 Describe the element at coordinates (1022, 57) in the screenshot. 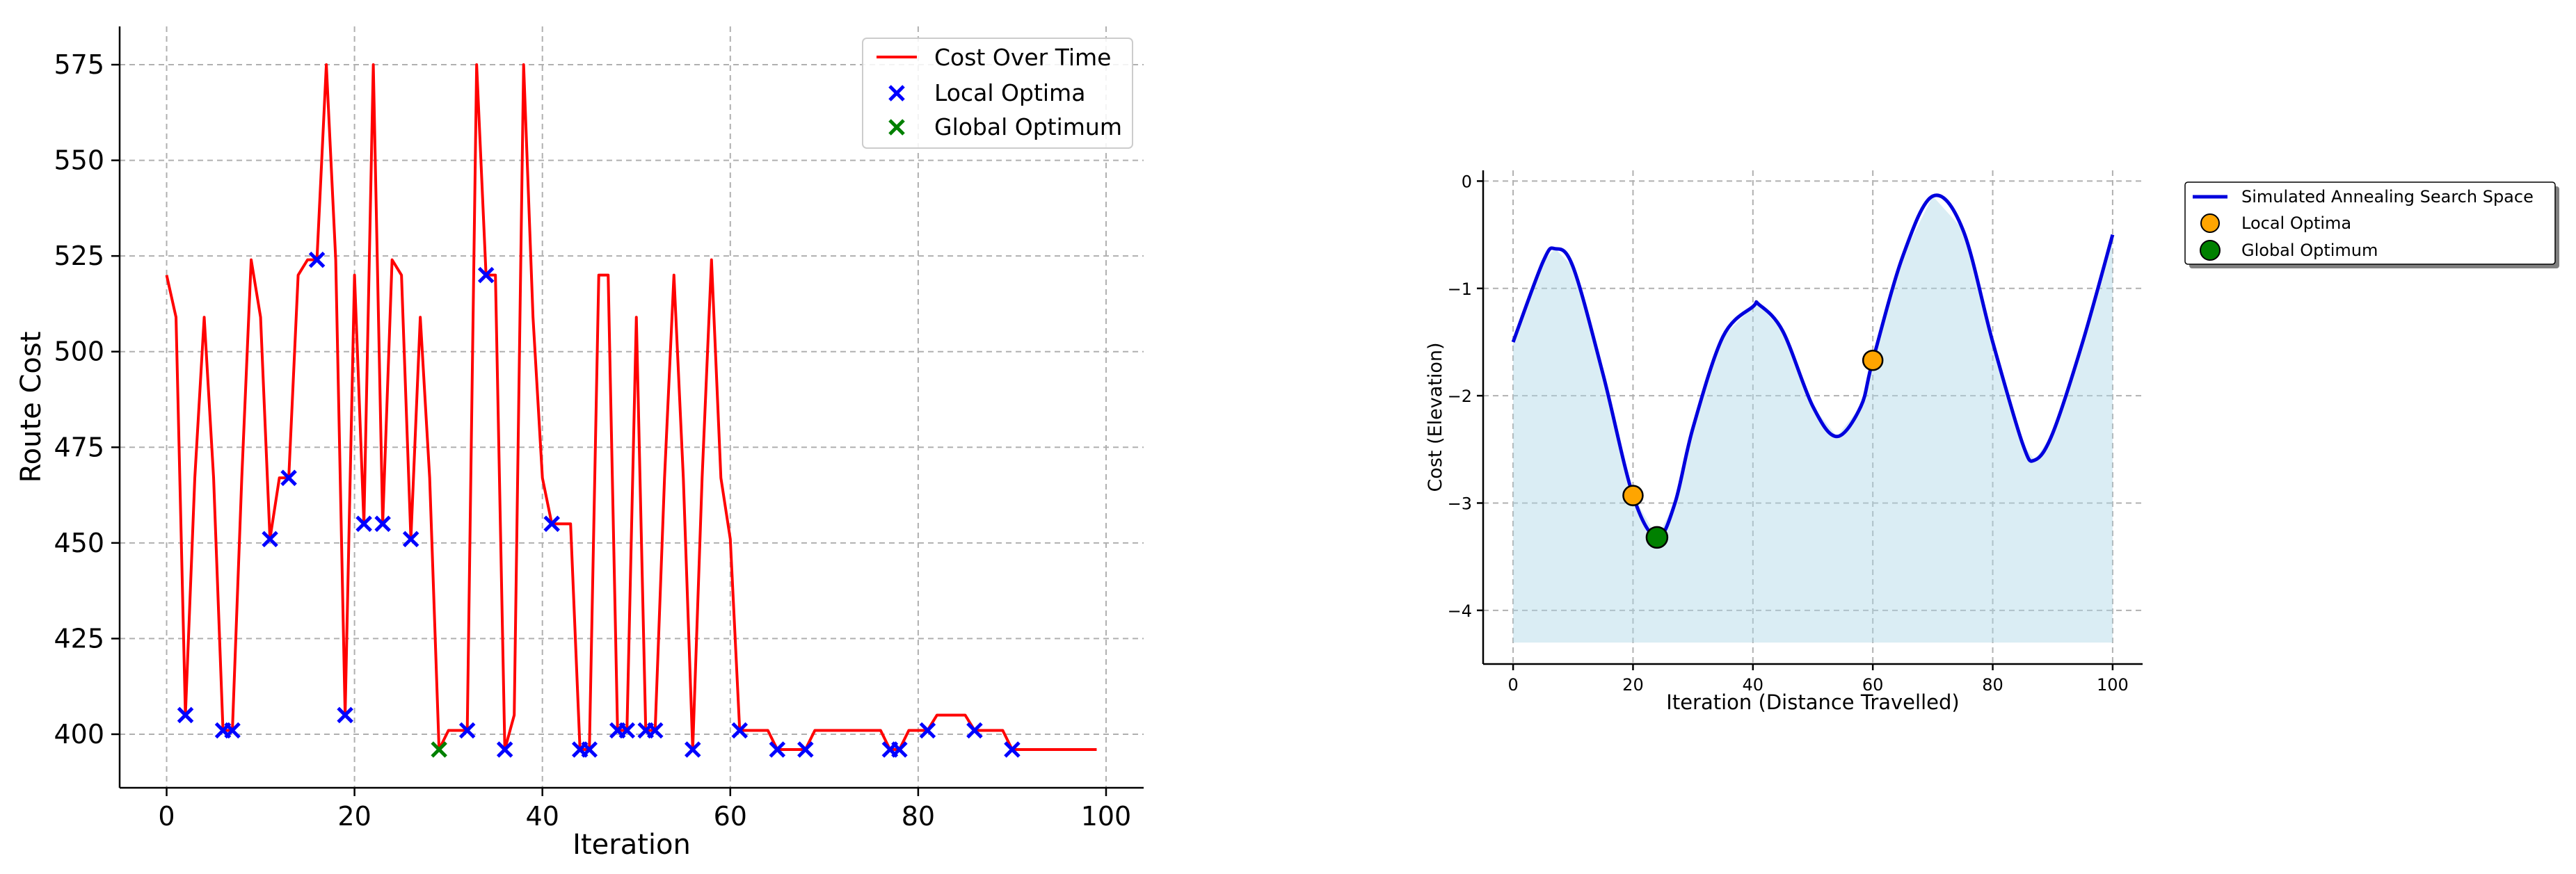

I see `legend-label: Cost Over Time` at that location.